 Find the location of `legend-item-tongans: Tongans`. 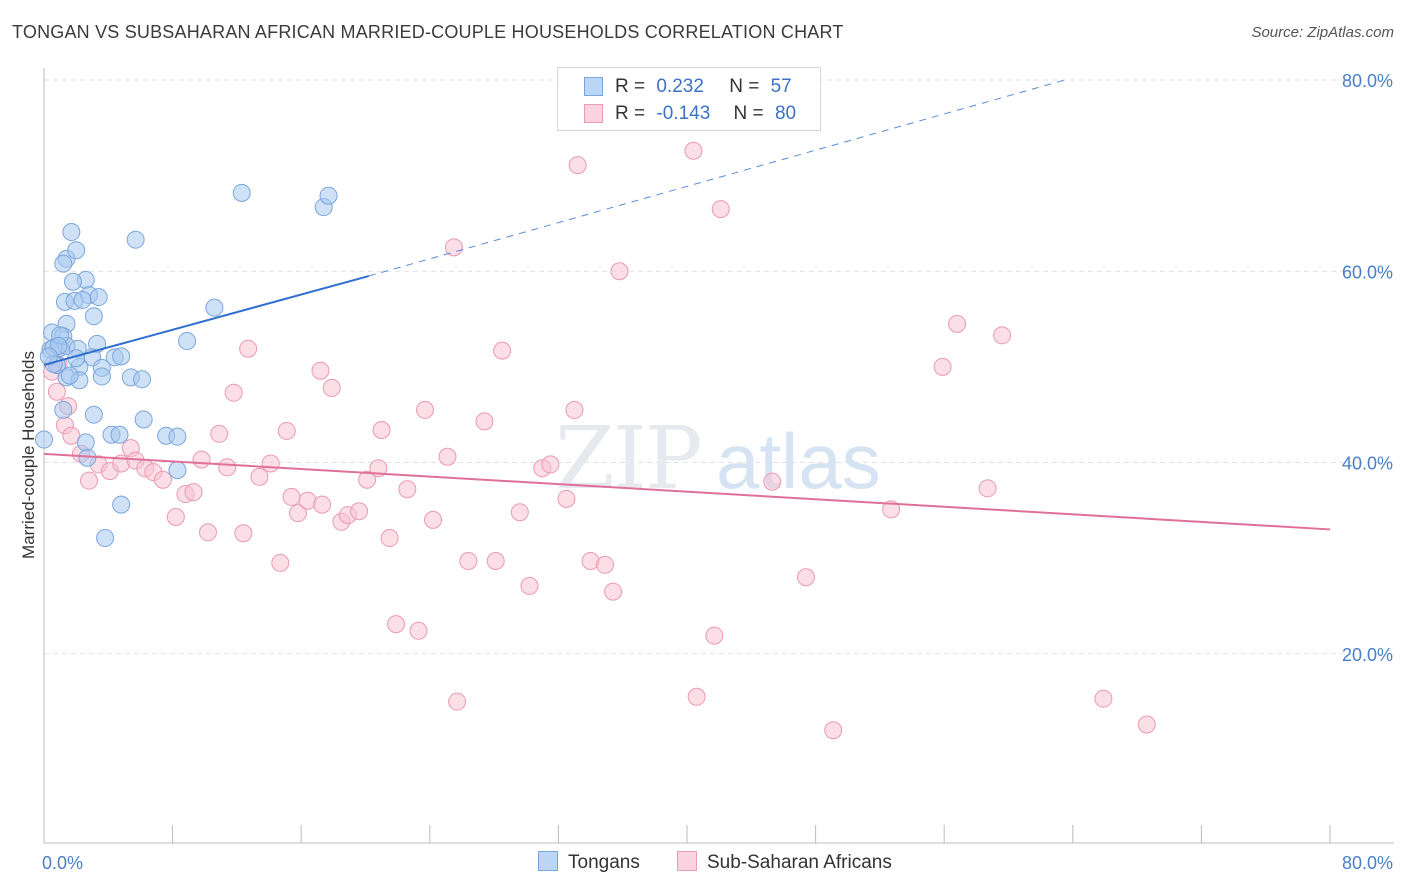

legend-item-tongans: Tongans is located at coordinates (589, 862).